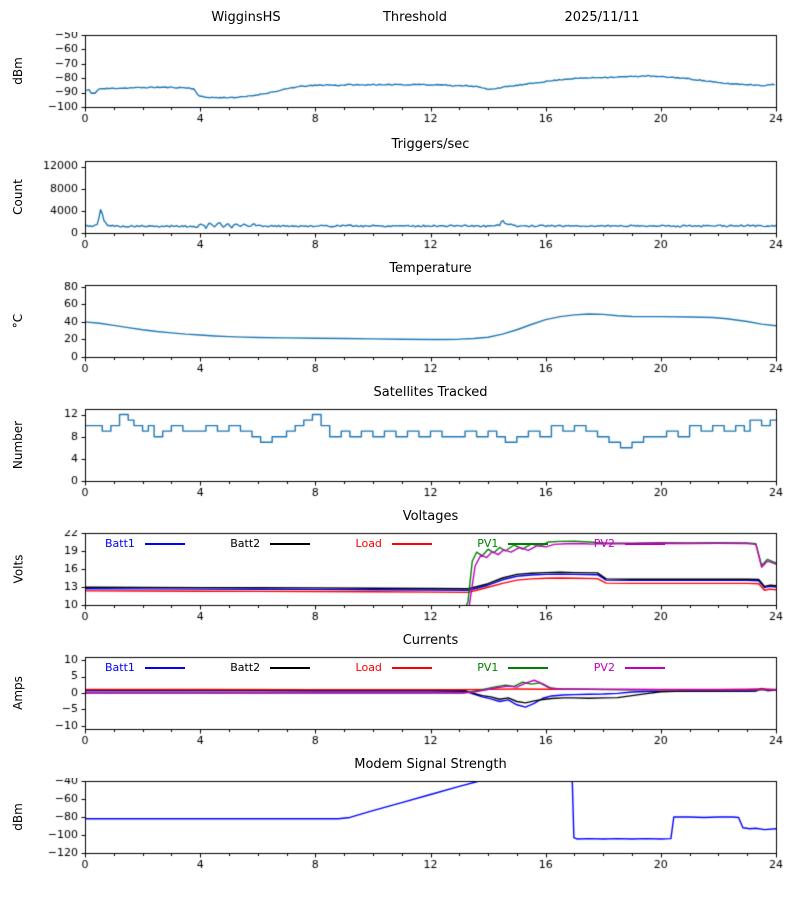 The width and height of the screenshot is (800, 900). Describe the element at coordinates (430, 144) in the screenshot. I see `triggers-chart-title: Triggers/sec` at that location.